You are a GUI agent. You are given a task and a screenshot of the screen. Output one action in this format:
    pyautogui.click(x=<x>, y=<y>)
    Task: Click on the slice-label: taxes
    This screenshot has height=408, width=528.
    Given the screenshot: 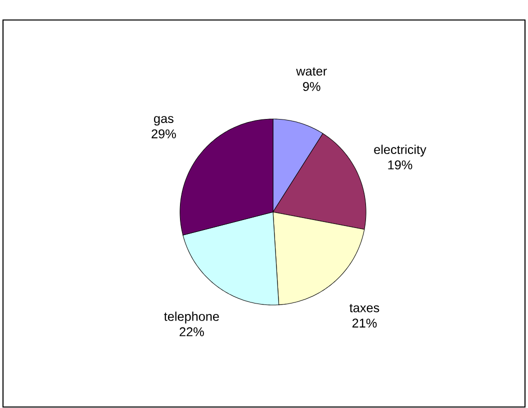 What is the action you would take?
    pyautogui.click(x=365, y=308)
    